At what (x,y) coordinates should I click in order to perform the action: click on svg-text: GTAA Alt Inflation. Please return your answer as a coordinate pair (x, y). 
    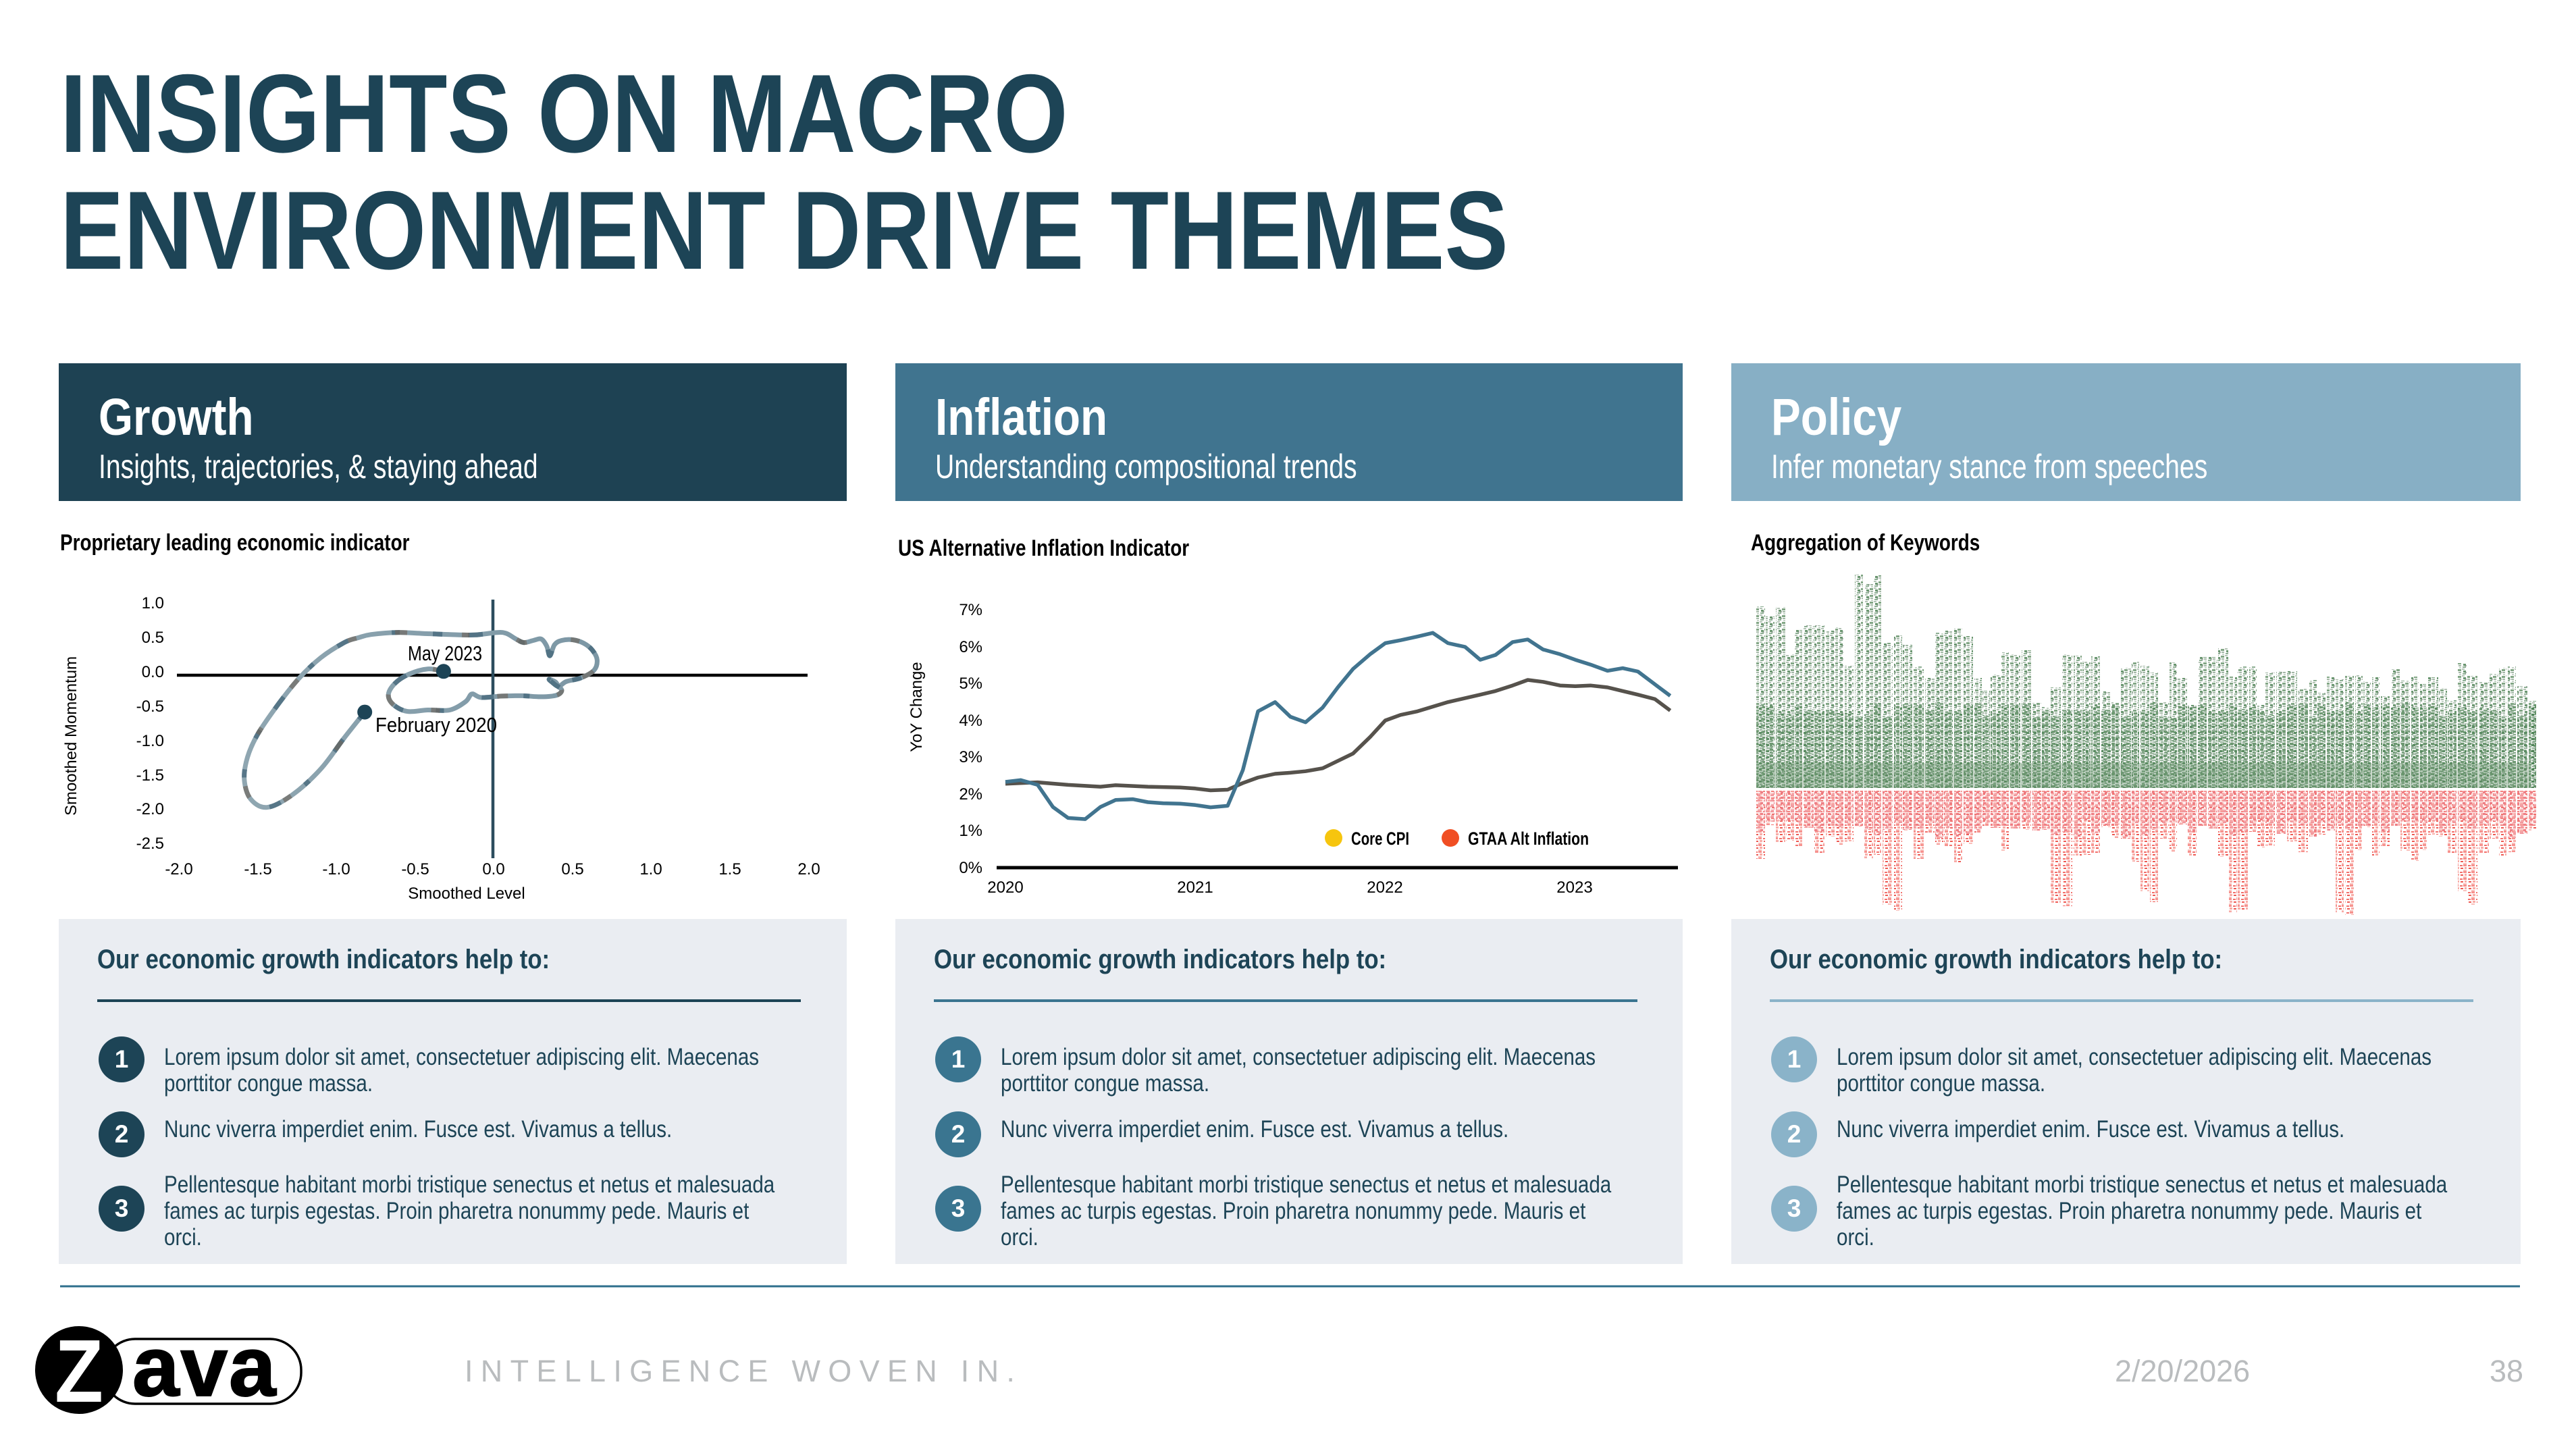
    Looking at the image, I should click on (1529, 838).